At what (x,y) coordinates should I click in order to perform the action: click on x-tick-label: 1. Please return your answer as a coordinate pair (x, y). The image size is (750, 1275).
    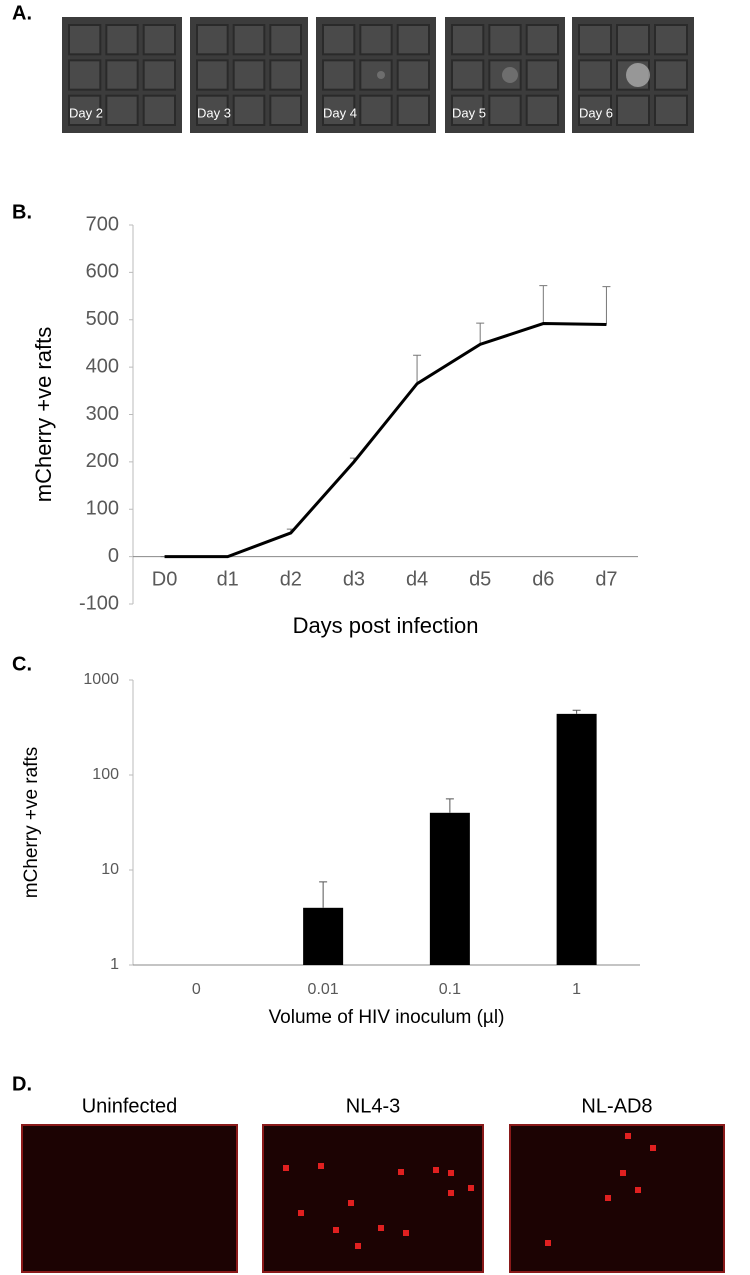
    Looking at the image, I should click on (576, 989).